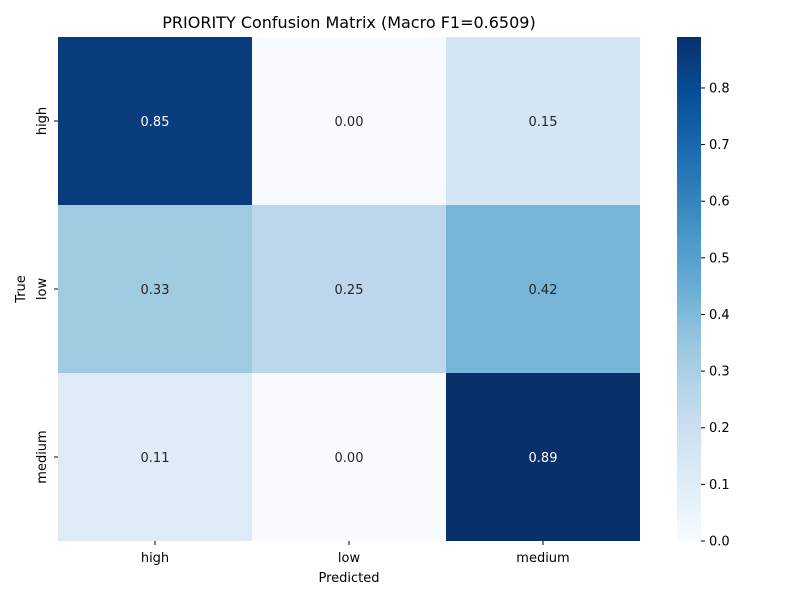 The height and width of the screenshot is (600, 800). What do you see at coordinates (42, 121) in the screenshot?
I see `y-tick-label: high` at bounding box center [42, 121].